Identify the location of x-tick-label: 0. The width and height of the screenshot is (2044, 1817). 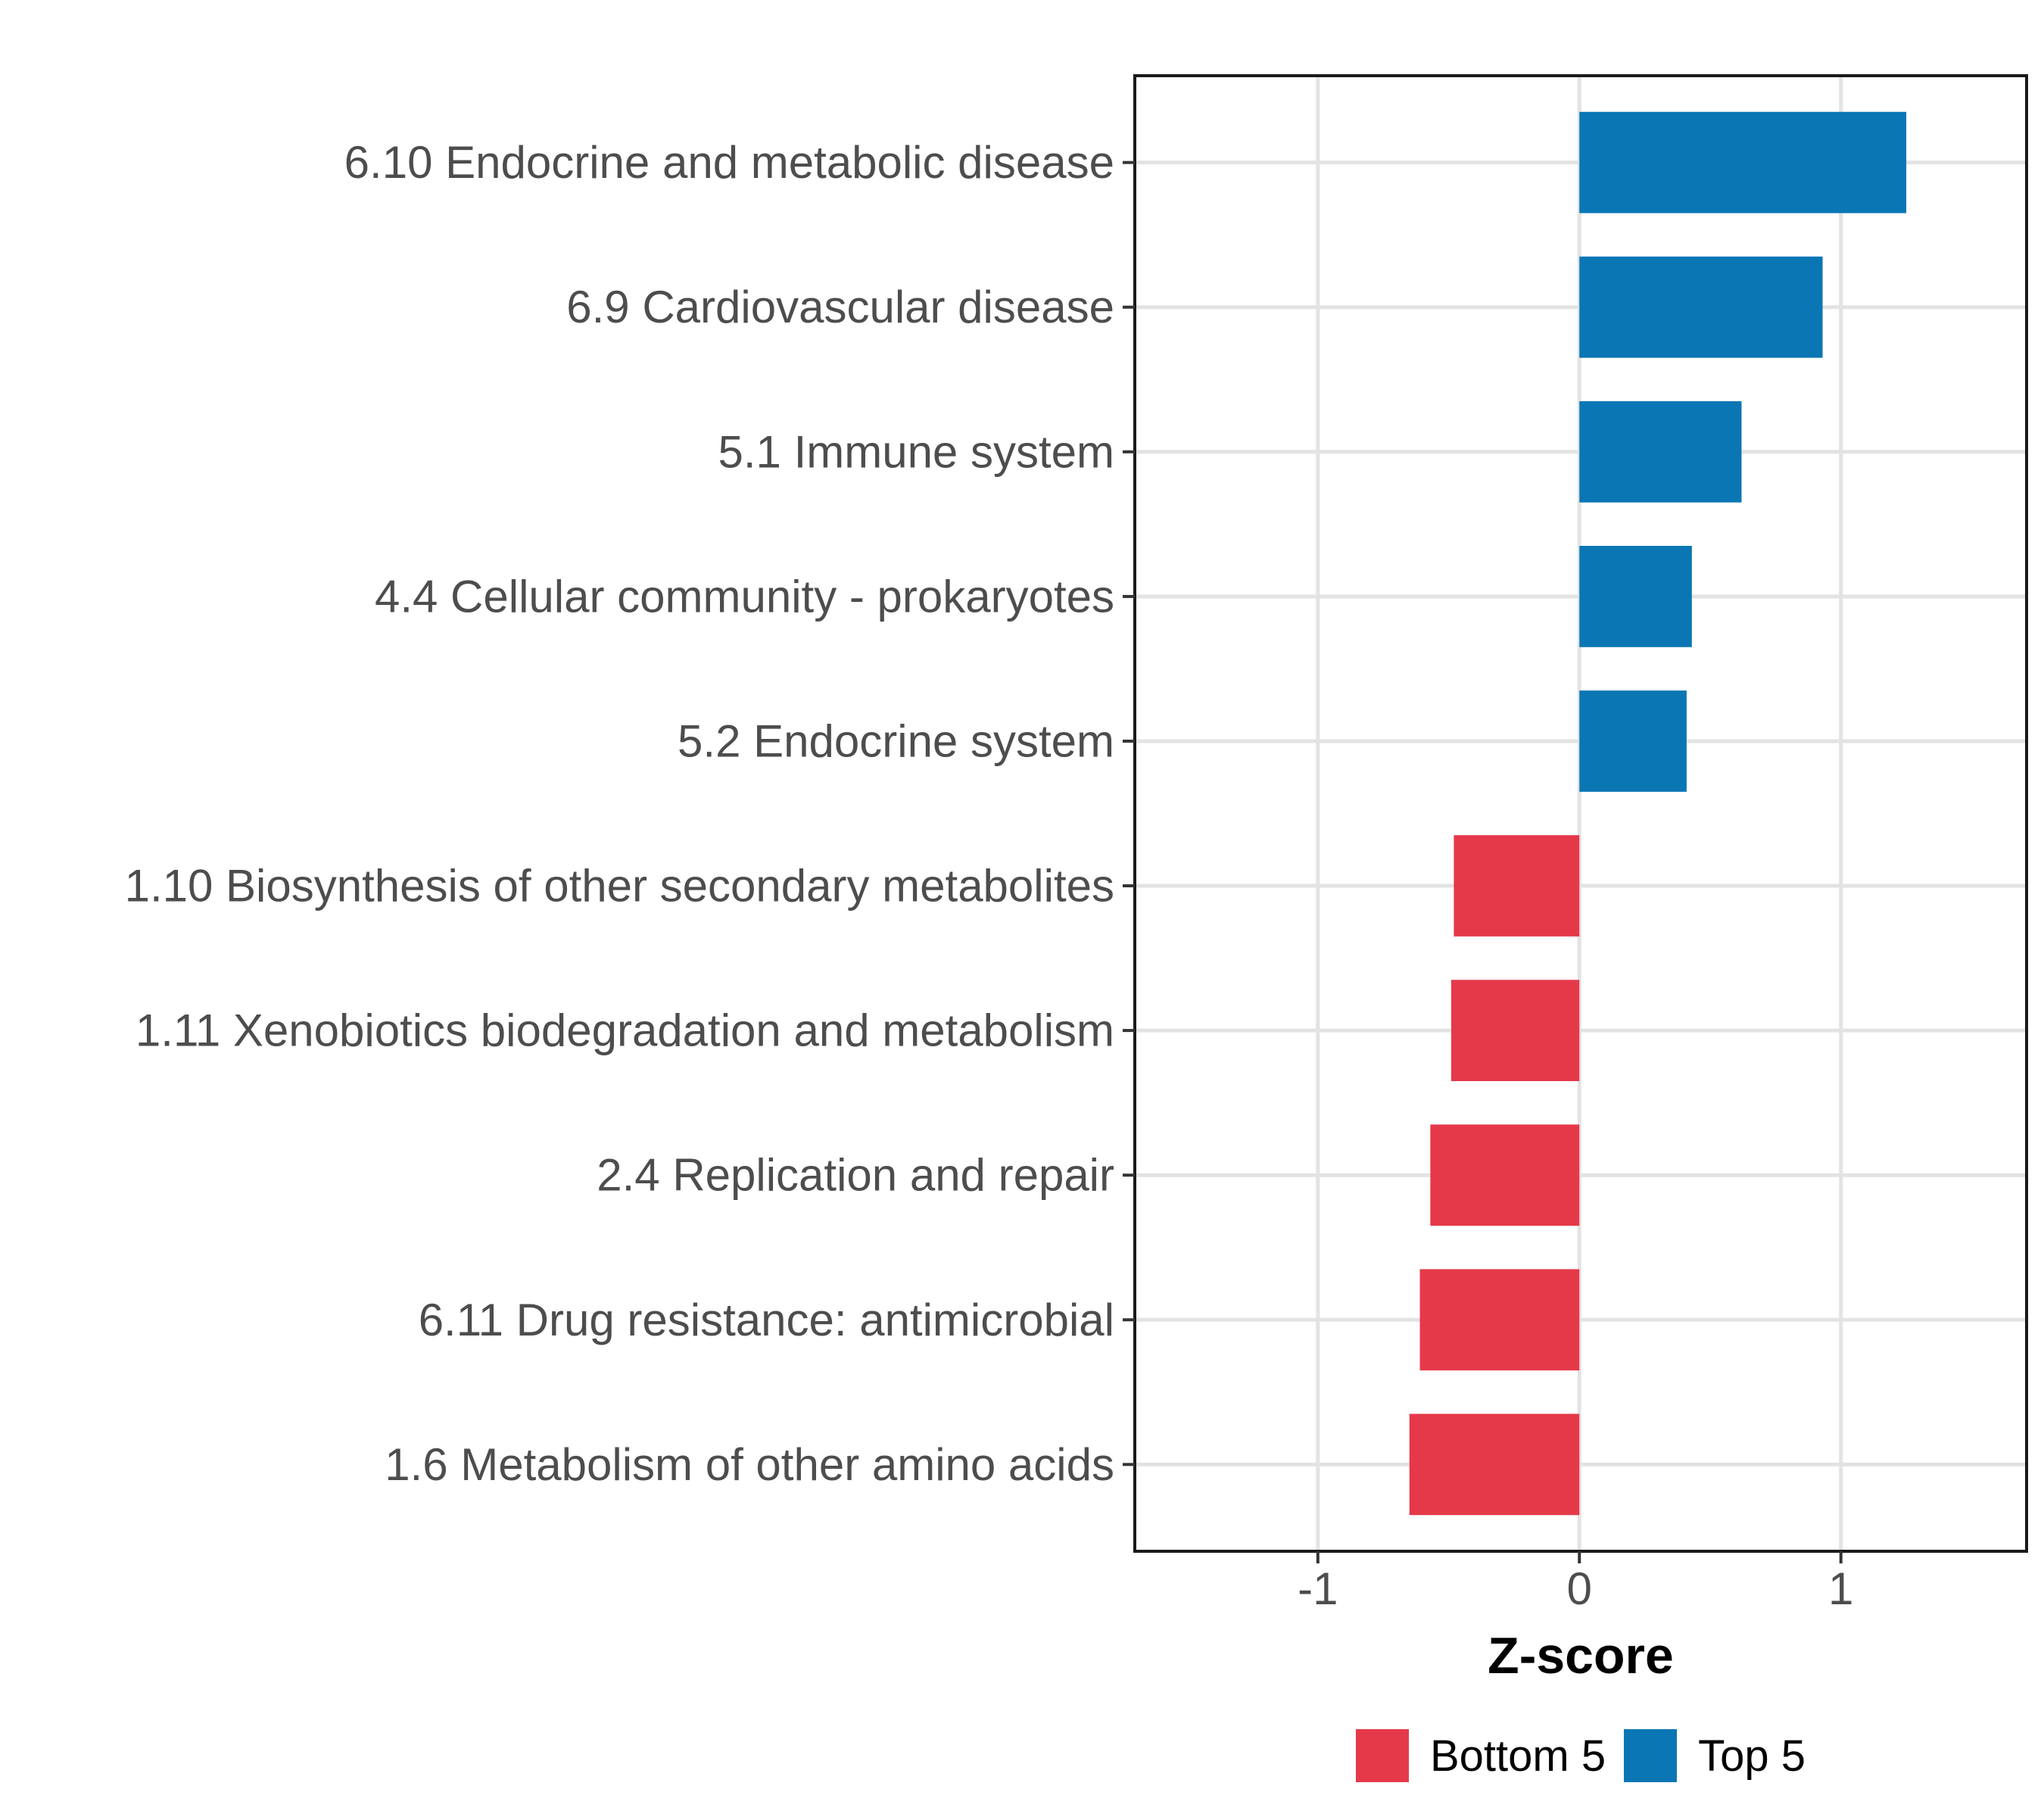
(1579, 1588).